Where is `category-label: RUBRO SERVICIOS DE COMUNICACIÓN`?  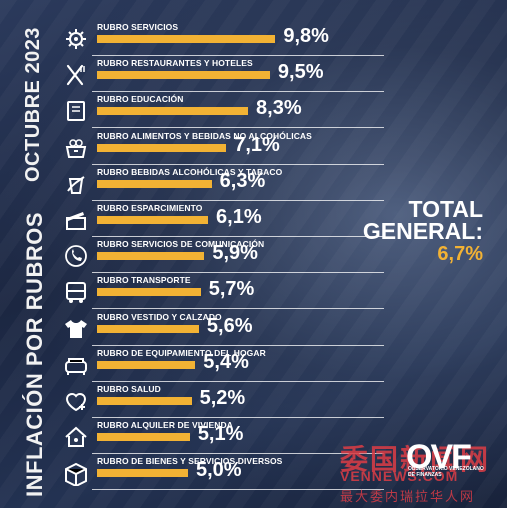 category-label: RUBRO SERVICIOS DE COMUNICACIÓN is located at coordinates (181, 244).